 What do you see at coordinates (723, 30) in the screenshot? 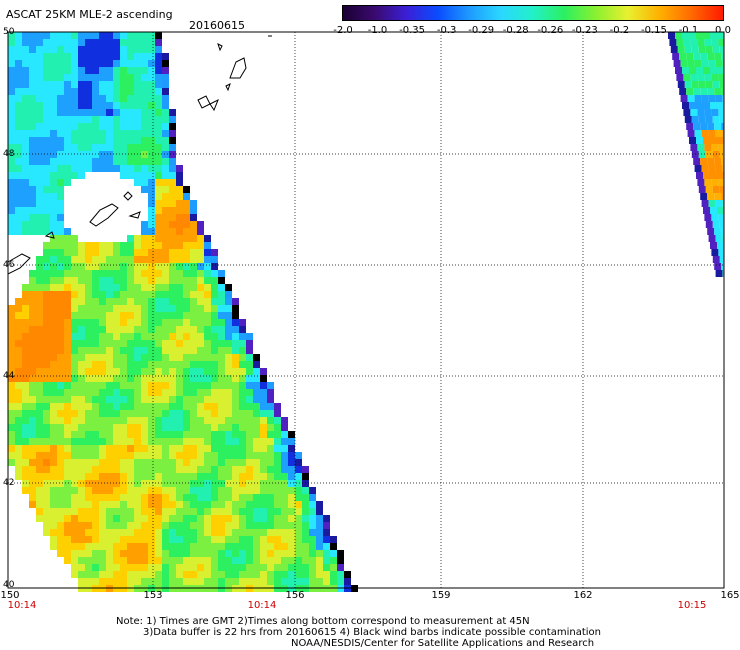
I see `colorbar-tick-label: 0.0` at bounding box center [723, 30].